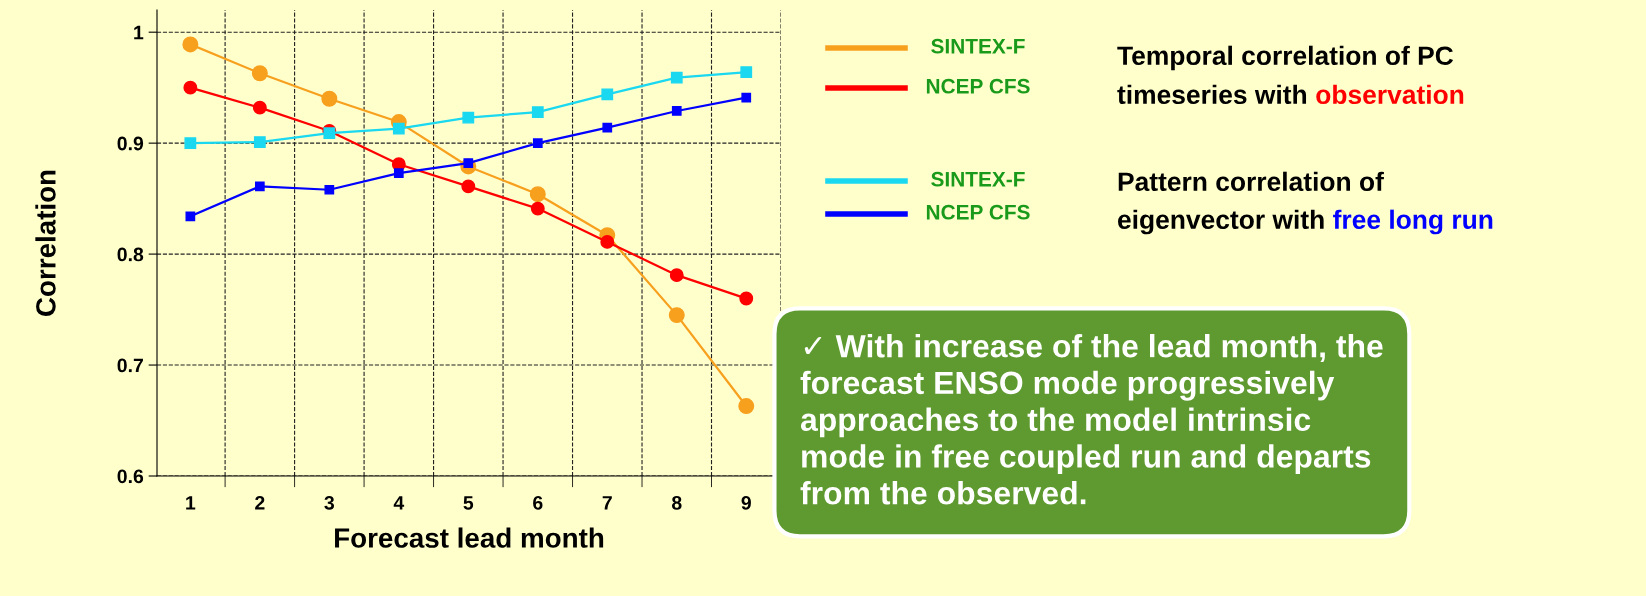 The width and height of the screenshot is (1646, 596). I want to click on x-tick-label: 2, so click(260, 502).